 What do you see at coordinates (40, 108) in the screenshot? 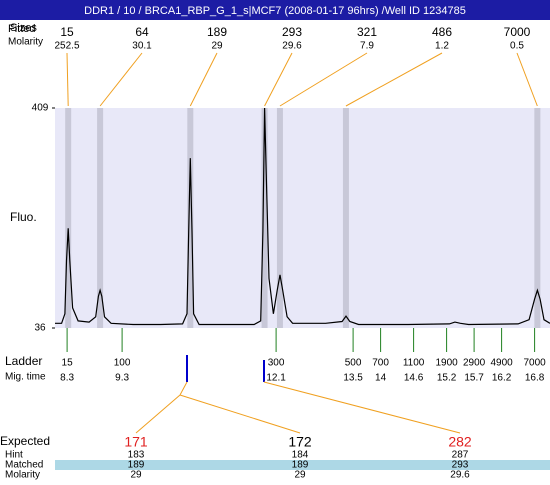
I see `y-tick-label: 409` at bounding box center [40, 108].